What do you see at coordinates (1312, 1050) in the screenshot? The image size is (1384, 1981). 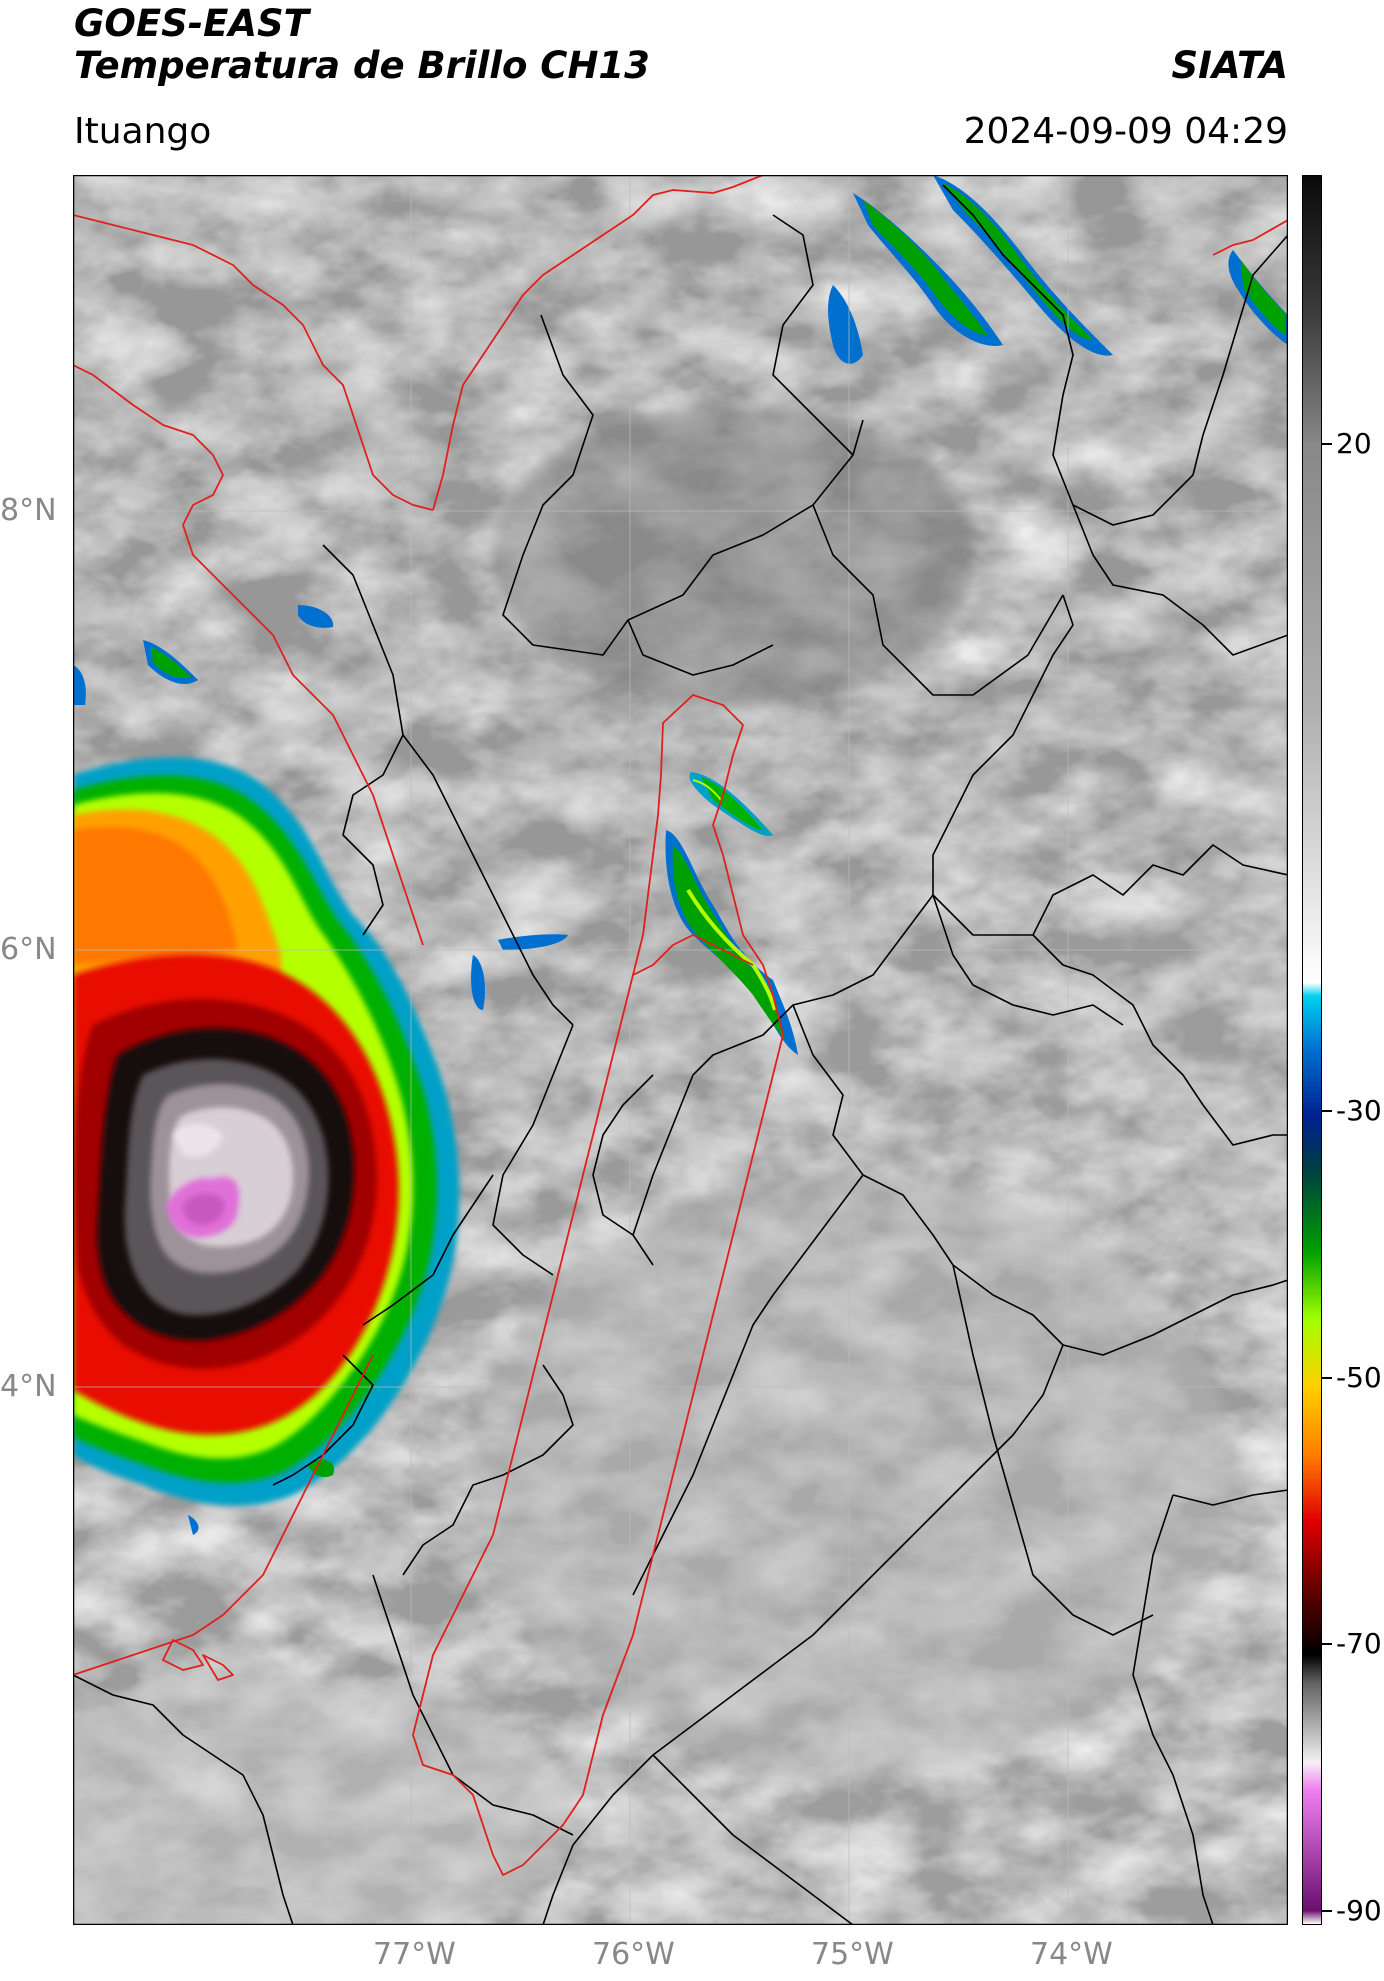 I see `colorbar` at bounding box center [1312, 1050].